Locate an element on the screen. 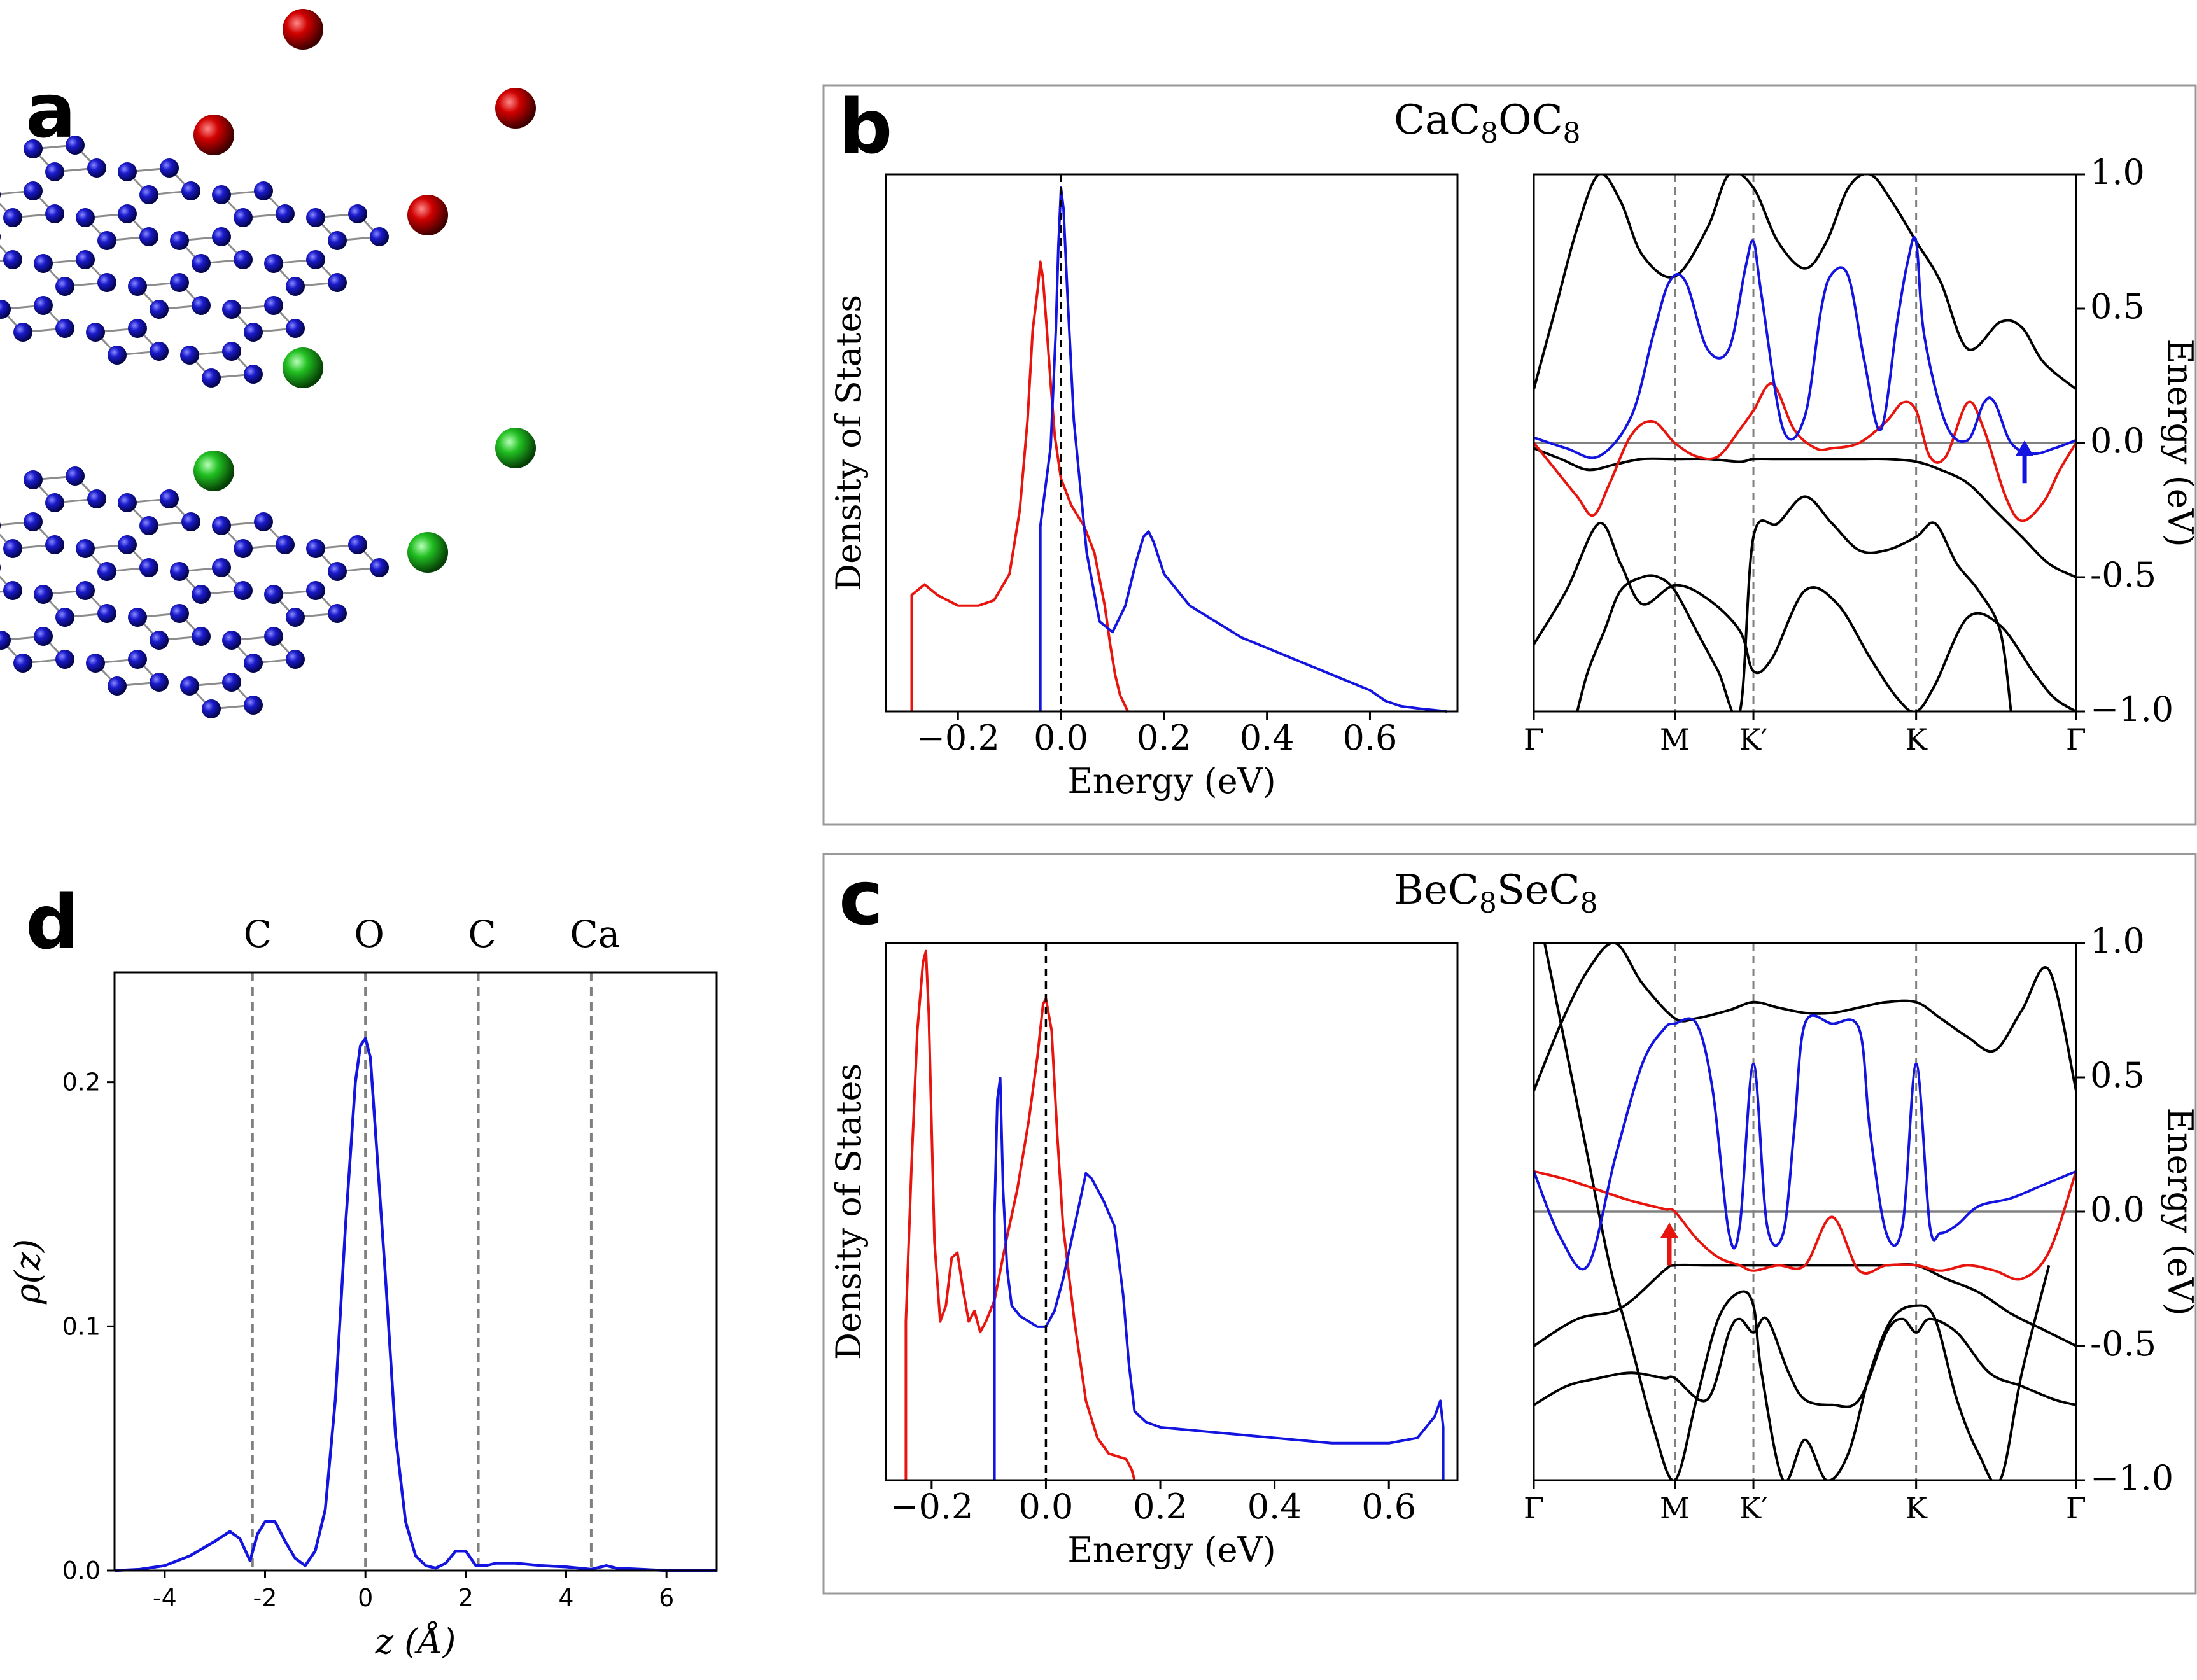  y-axis-label: ρ(z) is located at coordinates (28, 1272).